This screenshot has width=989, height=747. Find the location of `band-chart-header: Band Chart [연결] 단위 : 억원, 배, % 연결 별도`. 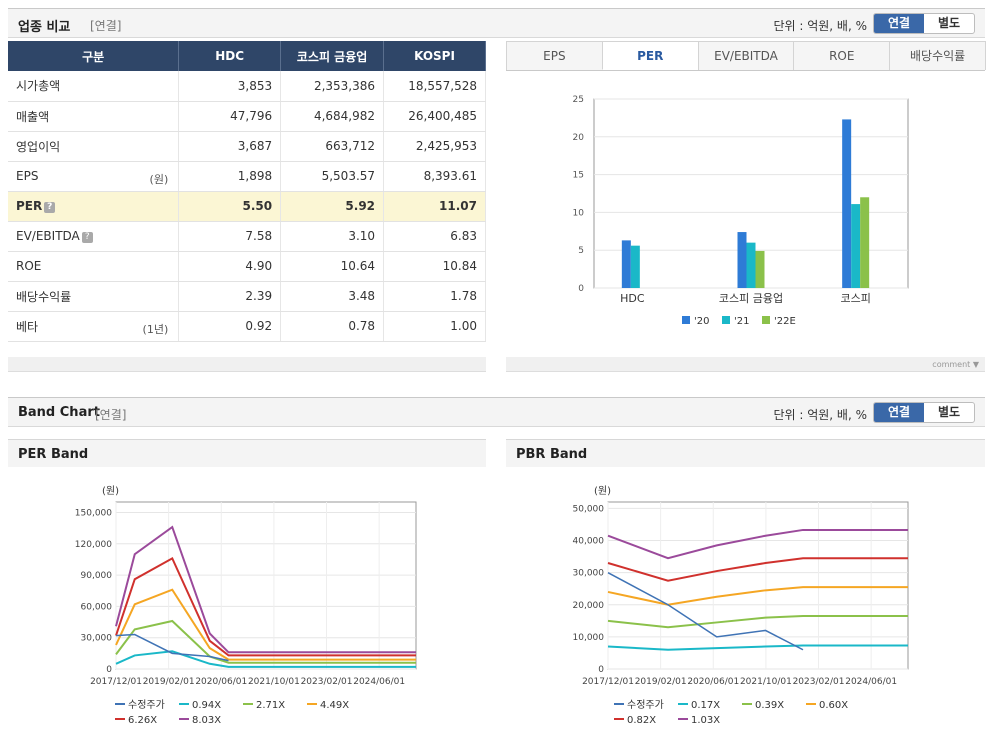

band-chart-header: Band Chart [연결] 단위 : 억원, 배, % 연결 별도 is located at coordinates (496, 412).